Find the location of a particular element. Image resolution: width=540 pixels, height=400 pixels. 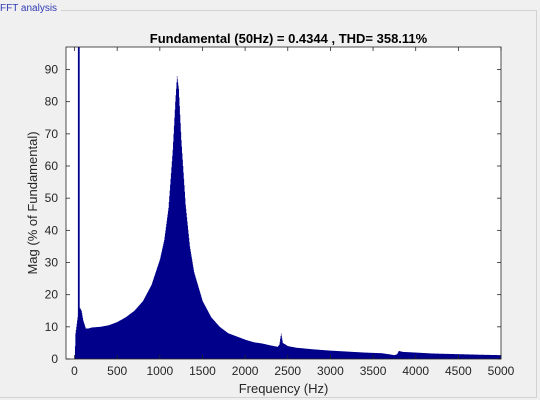

y-tick-label: 20 is located at coordinates (52, 295).